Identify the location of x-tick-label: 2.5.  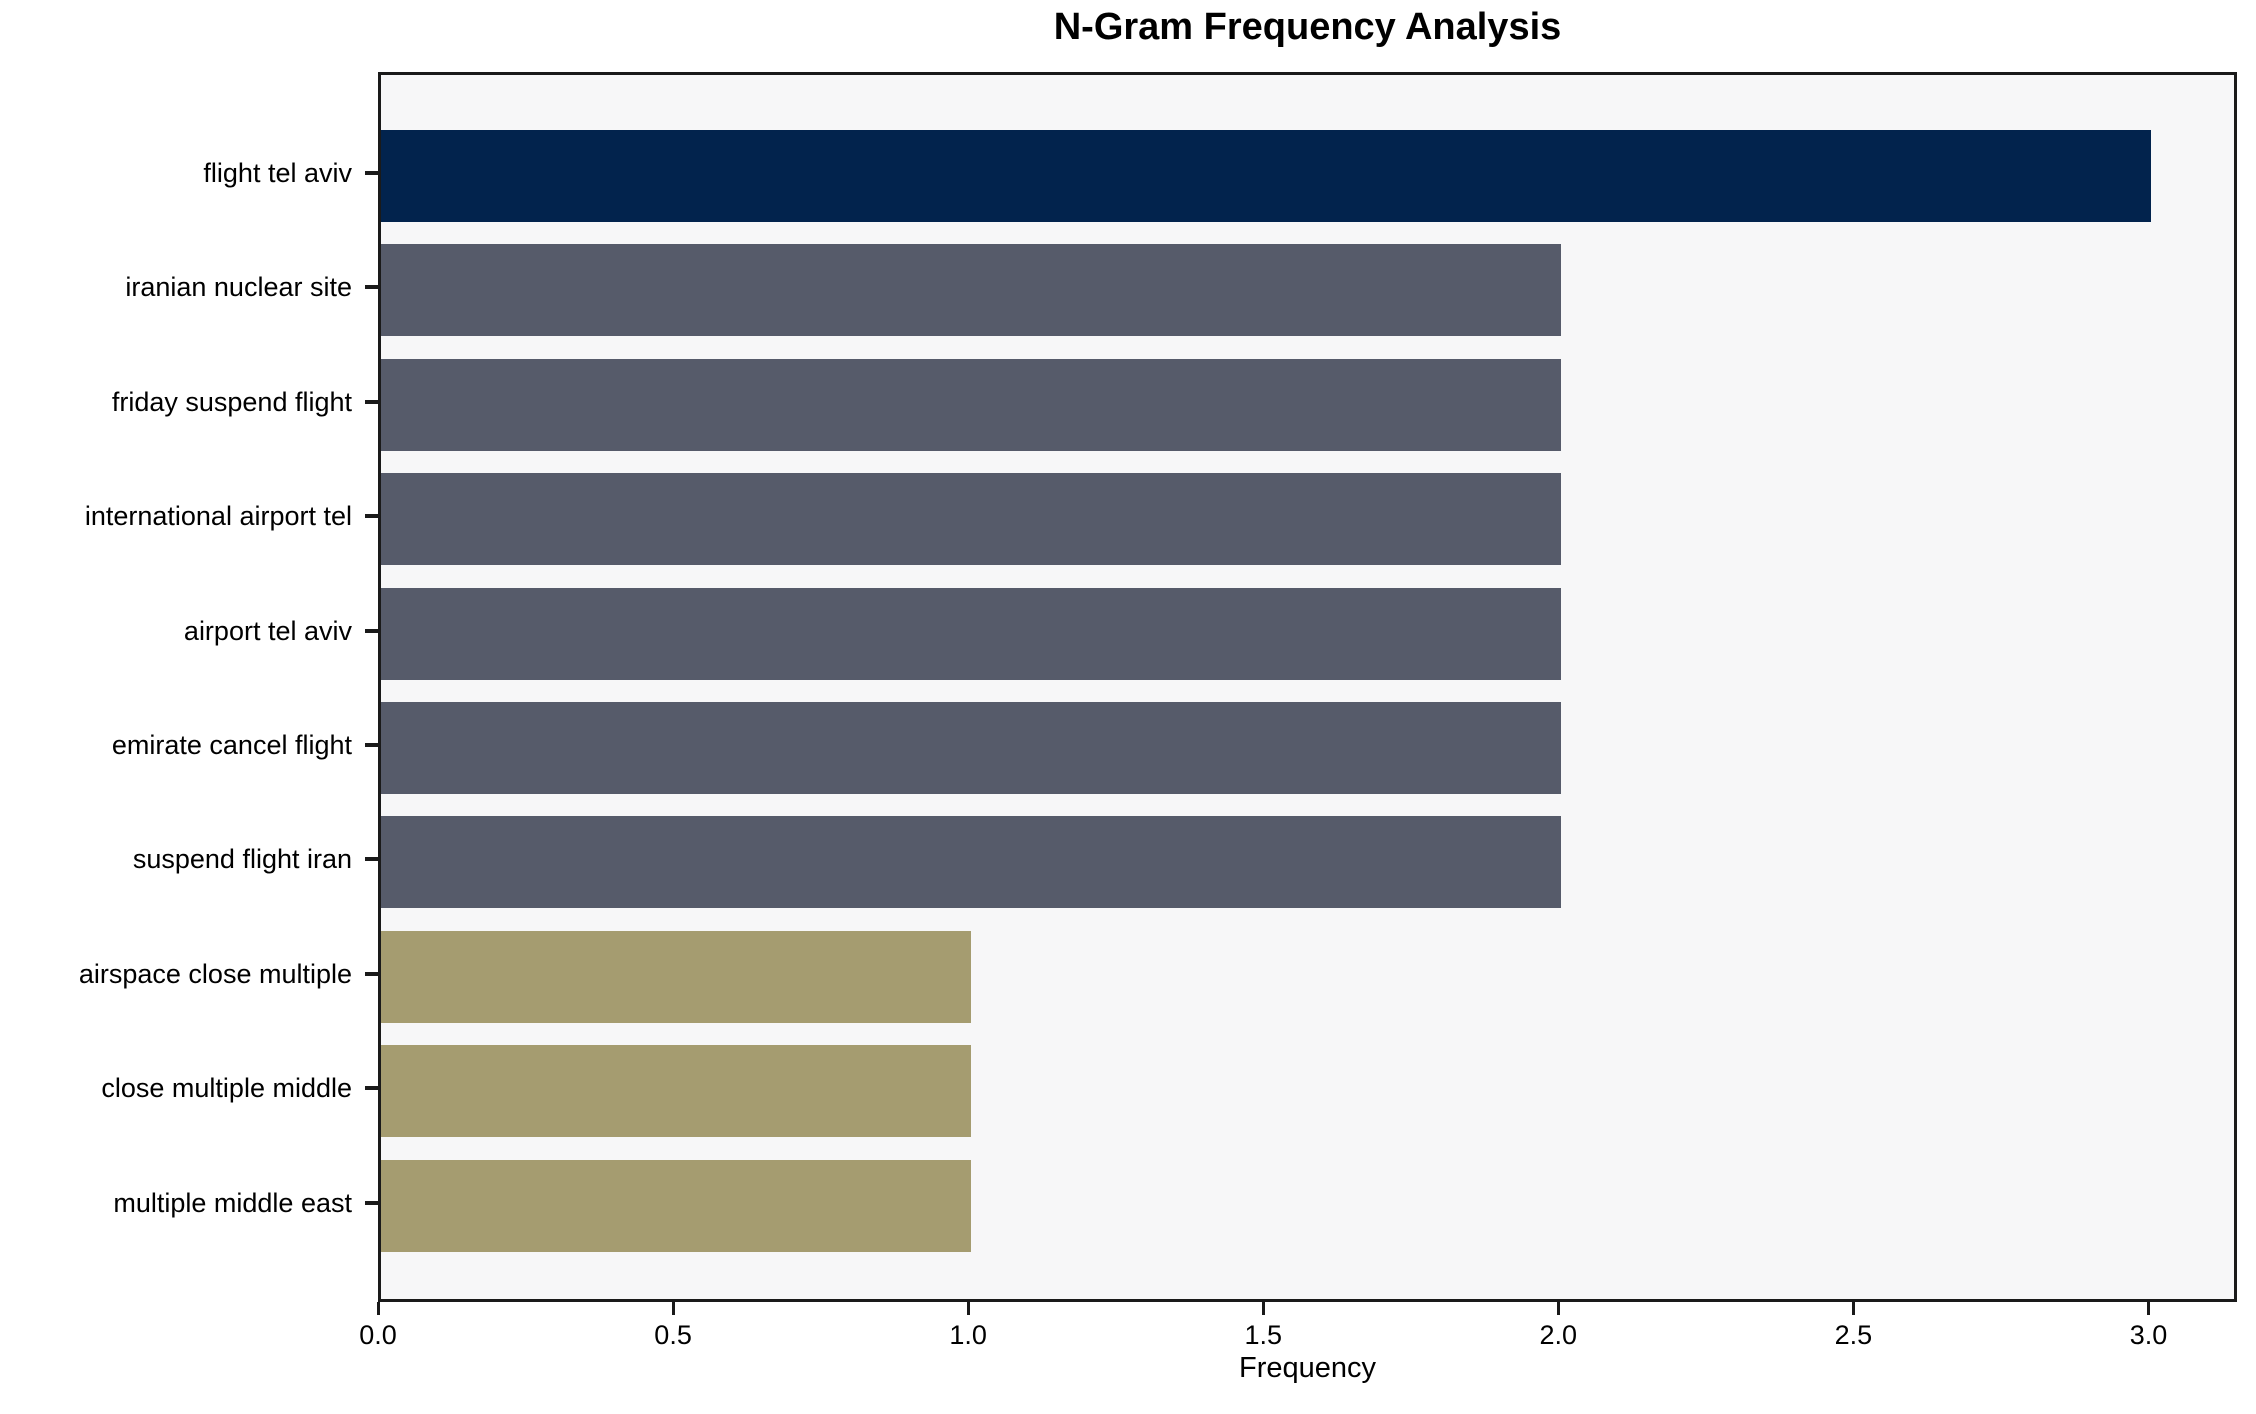
(1853, 1335).